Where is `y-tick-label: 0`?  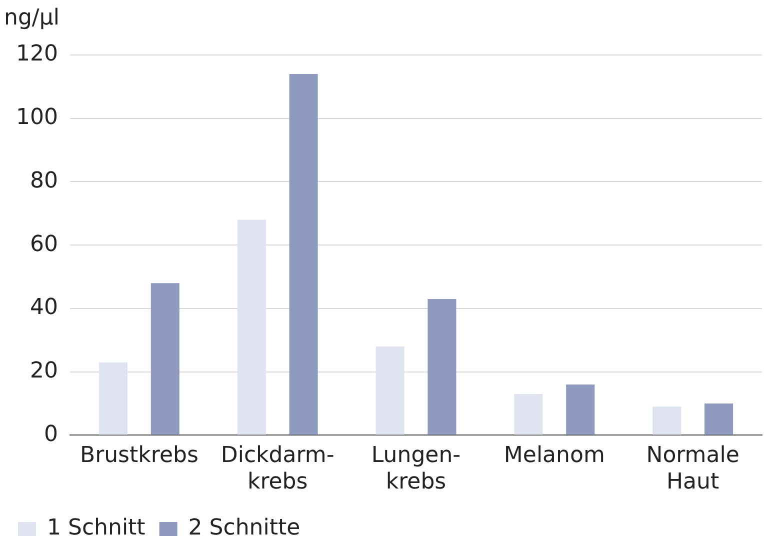
y-tick-label: 0 is located at coordinates (51, 434).